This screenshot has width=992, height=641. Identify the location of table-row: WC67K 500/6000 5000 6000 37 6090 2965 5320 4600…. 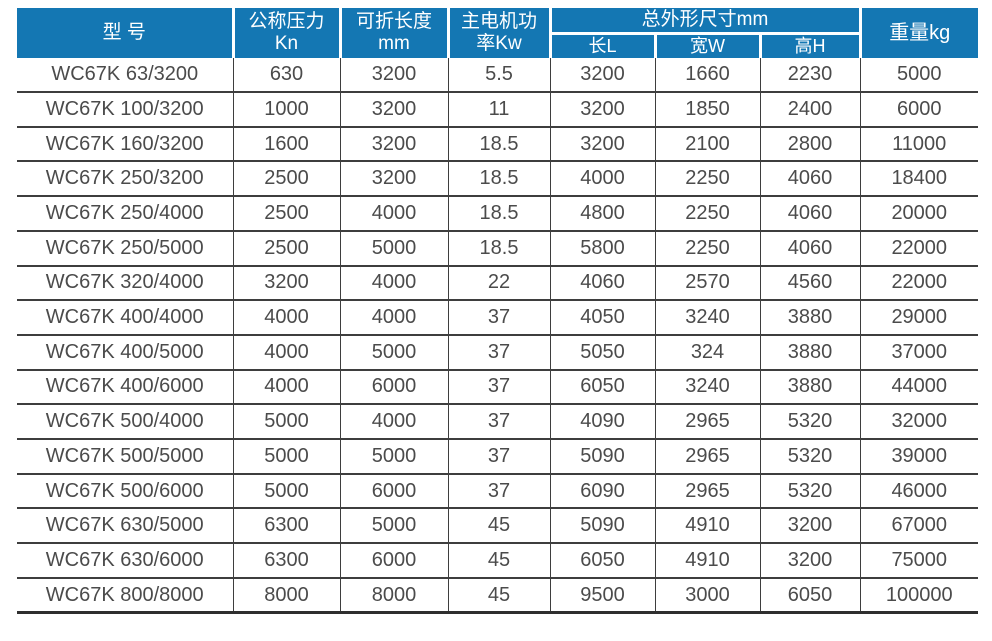
(497, 491).